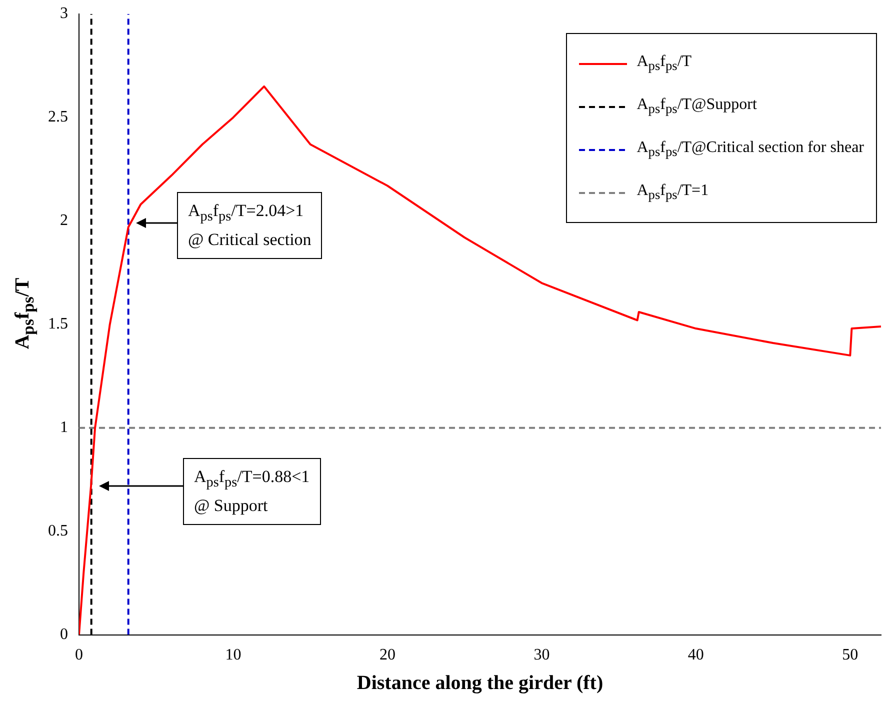 The width and height of the screenshot is (883, 708). What do you see at coordinates (387, 655) in the screenshot?
I see `x-tick-label: 20` at bounding box center [387, 655].